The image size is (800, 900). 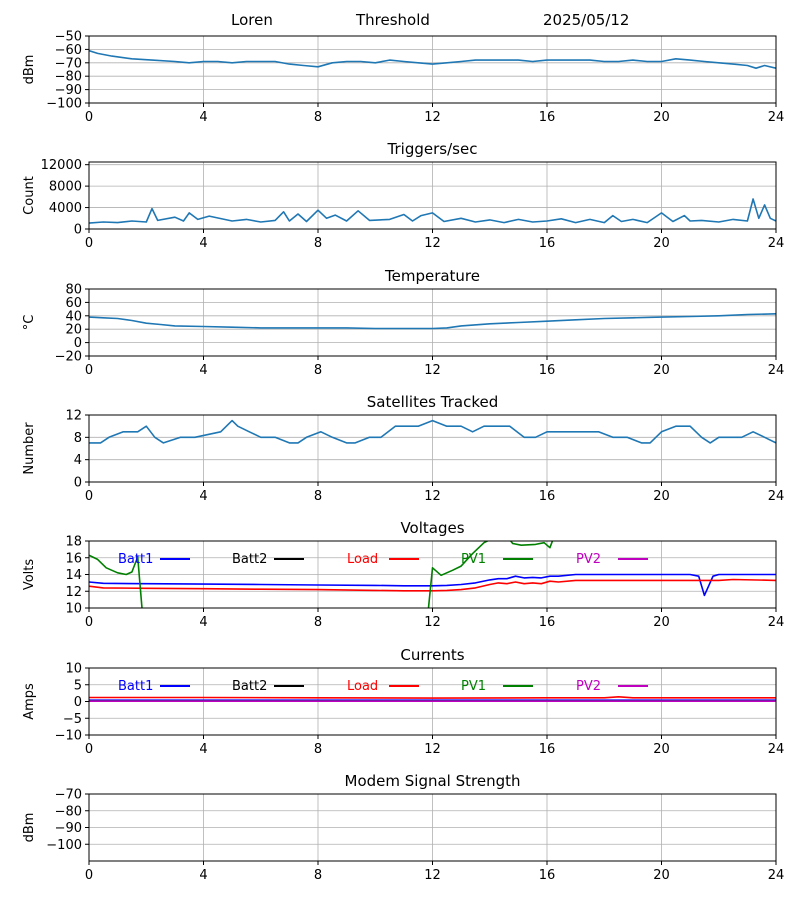 What do you see at coordinates (432, 276) in the screenshot?
I see `chart-title: Temperature` at bounding box center [432, 276].